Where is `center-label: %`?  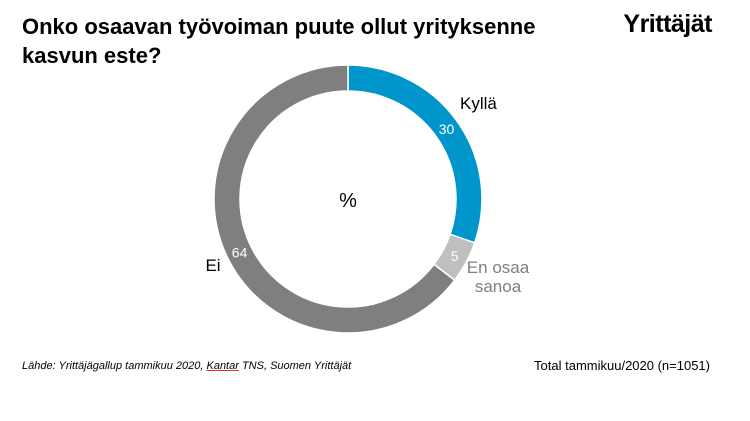
center-label: % is located at coordinates (348, 201).